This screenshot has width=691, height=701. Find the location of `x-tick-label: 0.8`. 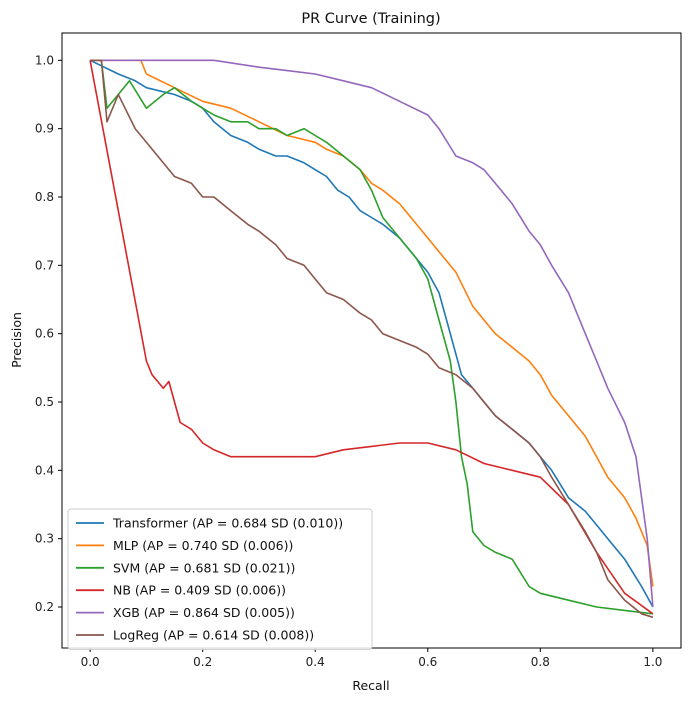

x-tick-label: 0.8 is located at coordinates (540, 662).